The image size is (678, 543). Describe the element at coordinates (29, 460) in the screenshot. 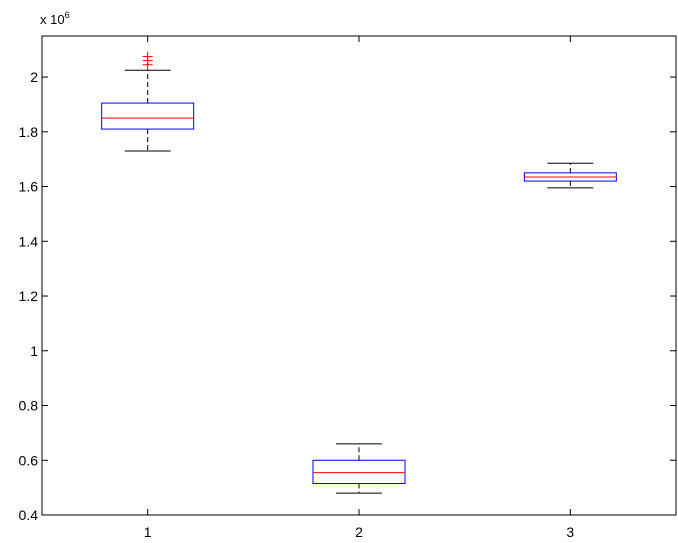

I see `y-tick-label: 0.6` at that location.